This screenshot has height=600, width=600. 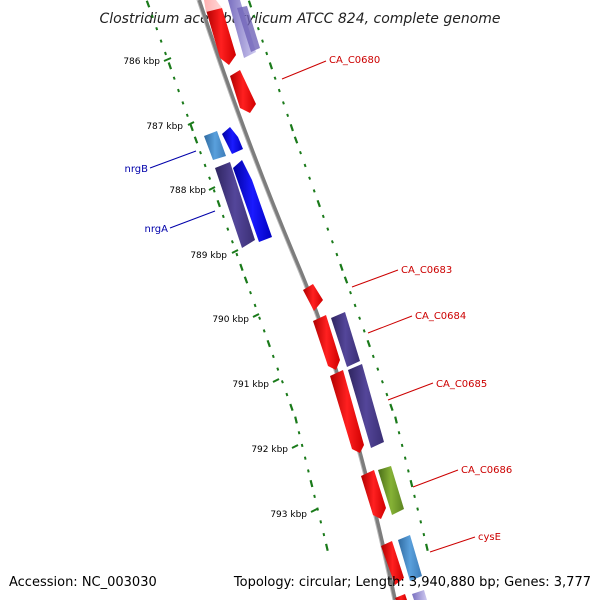 What do you see at coordinates (486, 470) in the screenshot?
I see `gene-label-ca-c0686: CA_C0686` at bounding box center [486, 470].